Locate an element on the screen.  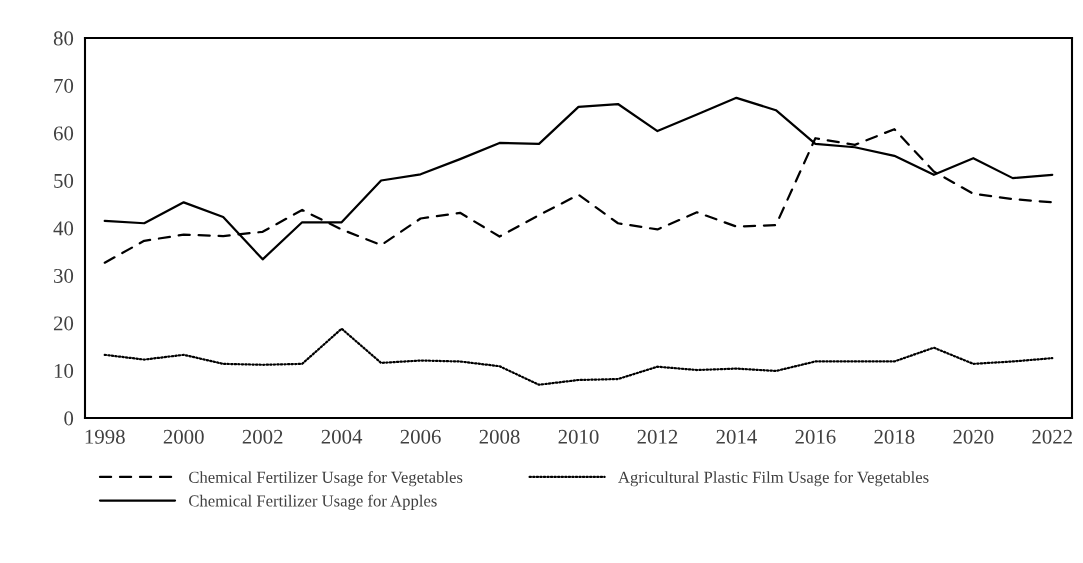
x-tick-label: 2016 is located at coordinates (815, 436).